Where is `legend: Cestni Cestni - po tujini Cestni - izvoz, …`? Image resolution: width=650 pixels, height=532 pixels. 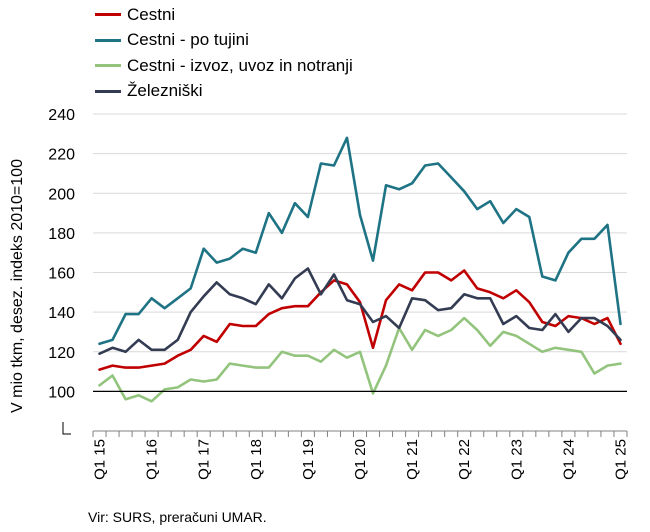
legend: Cestni Cestni - po tujini Cestni - izvoz, … is located at coordinates (224, 53).